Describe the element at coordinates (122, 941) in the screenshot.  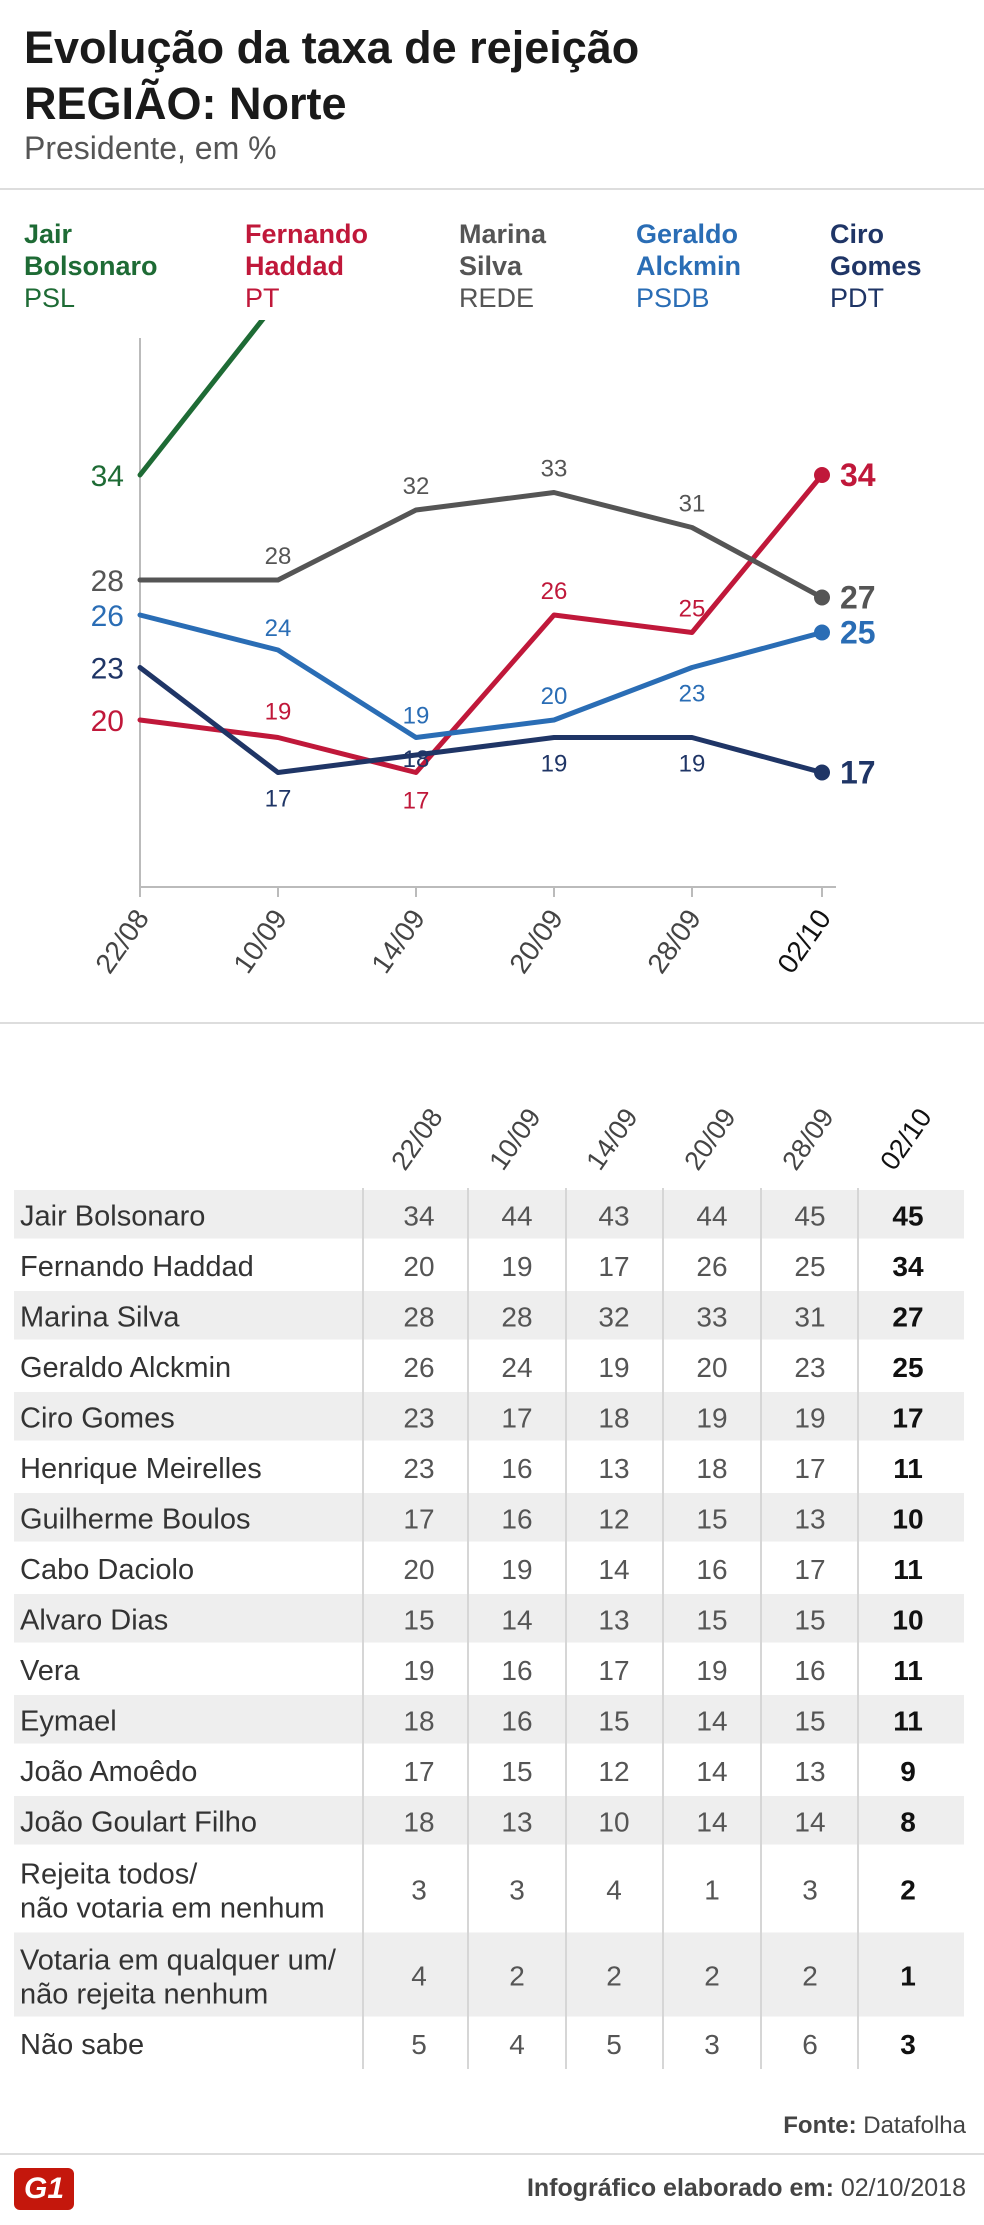
I see `x-tick-label: 22/08` at that location.